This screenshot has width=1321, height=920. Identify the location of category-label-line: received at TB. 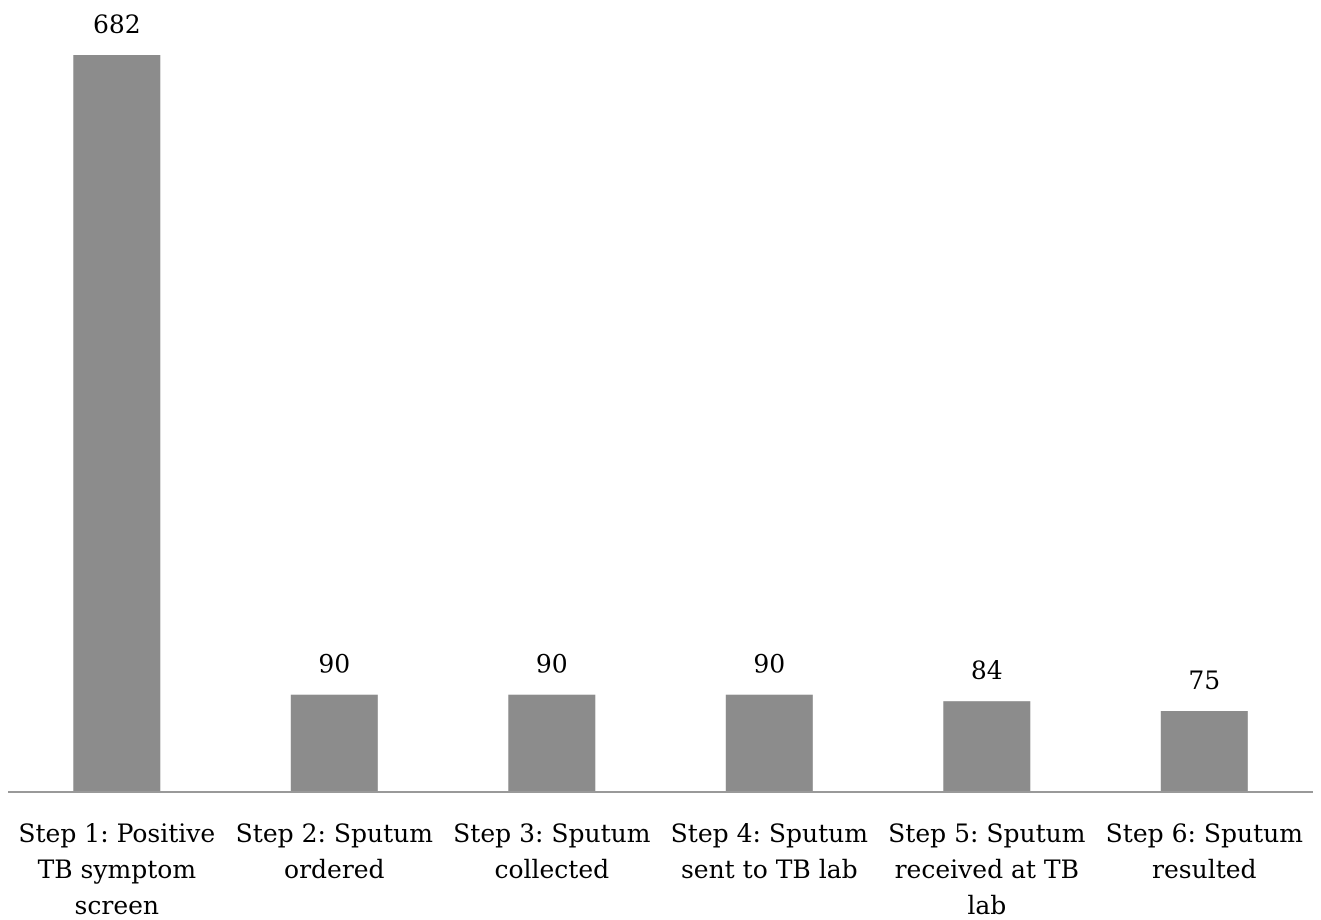
(987, 869).